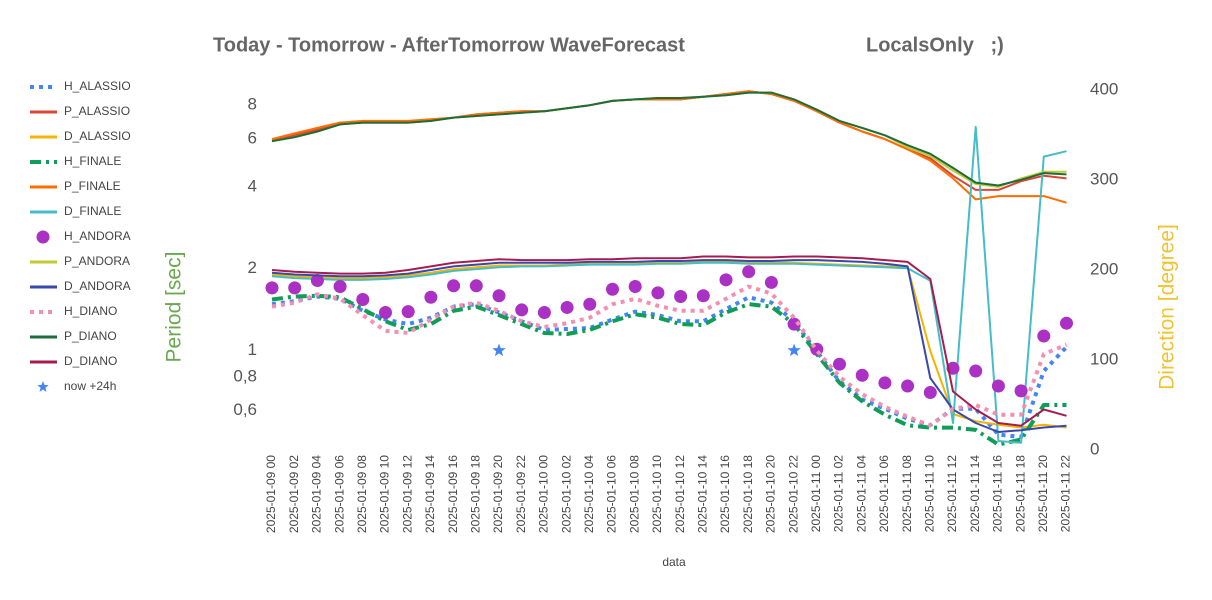 The width and height of the screenshot is (1212, 600). I want to click on y-tick-label: 8, so click(252, 104).